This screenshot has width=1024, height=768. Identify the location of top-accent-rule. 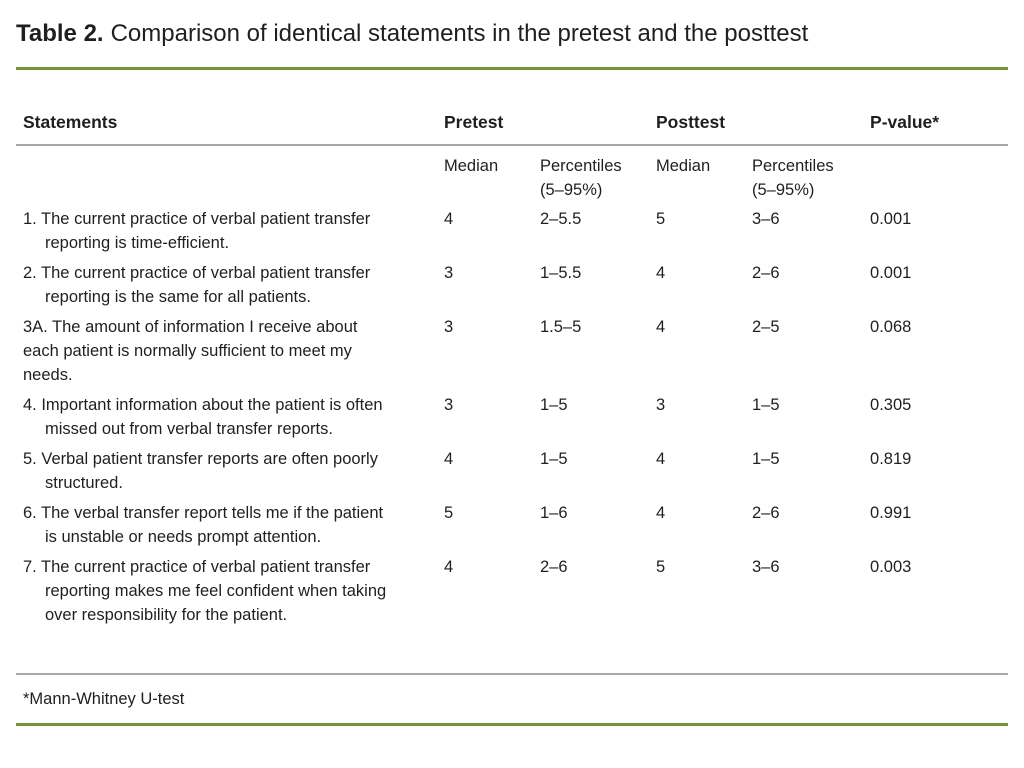
(512, 68).